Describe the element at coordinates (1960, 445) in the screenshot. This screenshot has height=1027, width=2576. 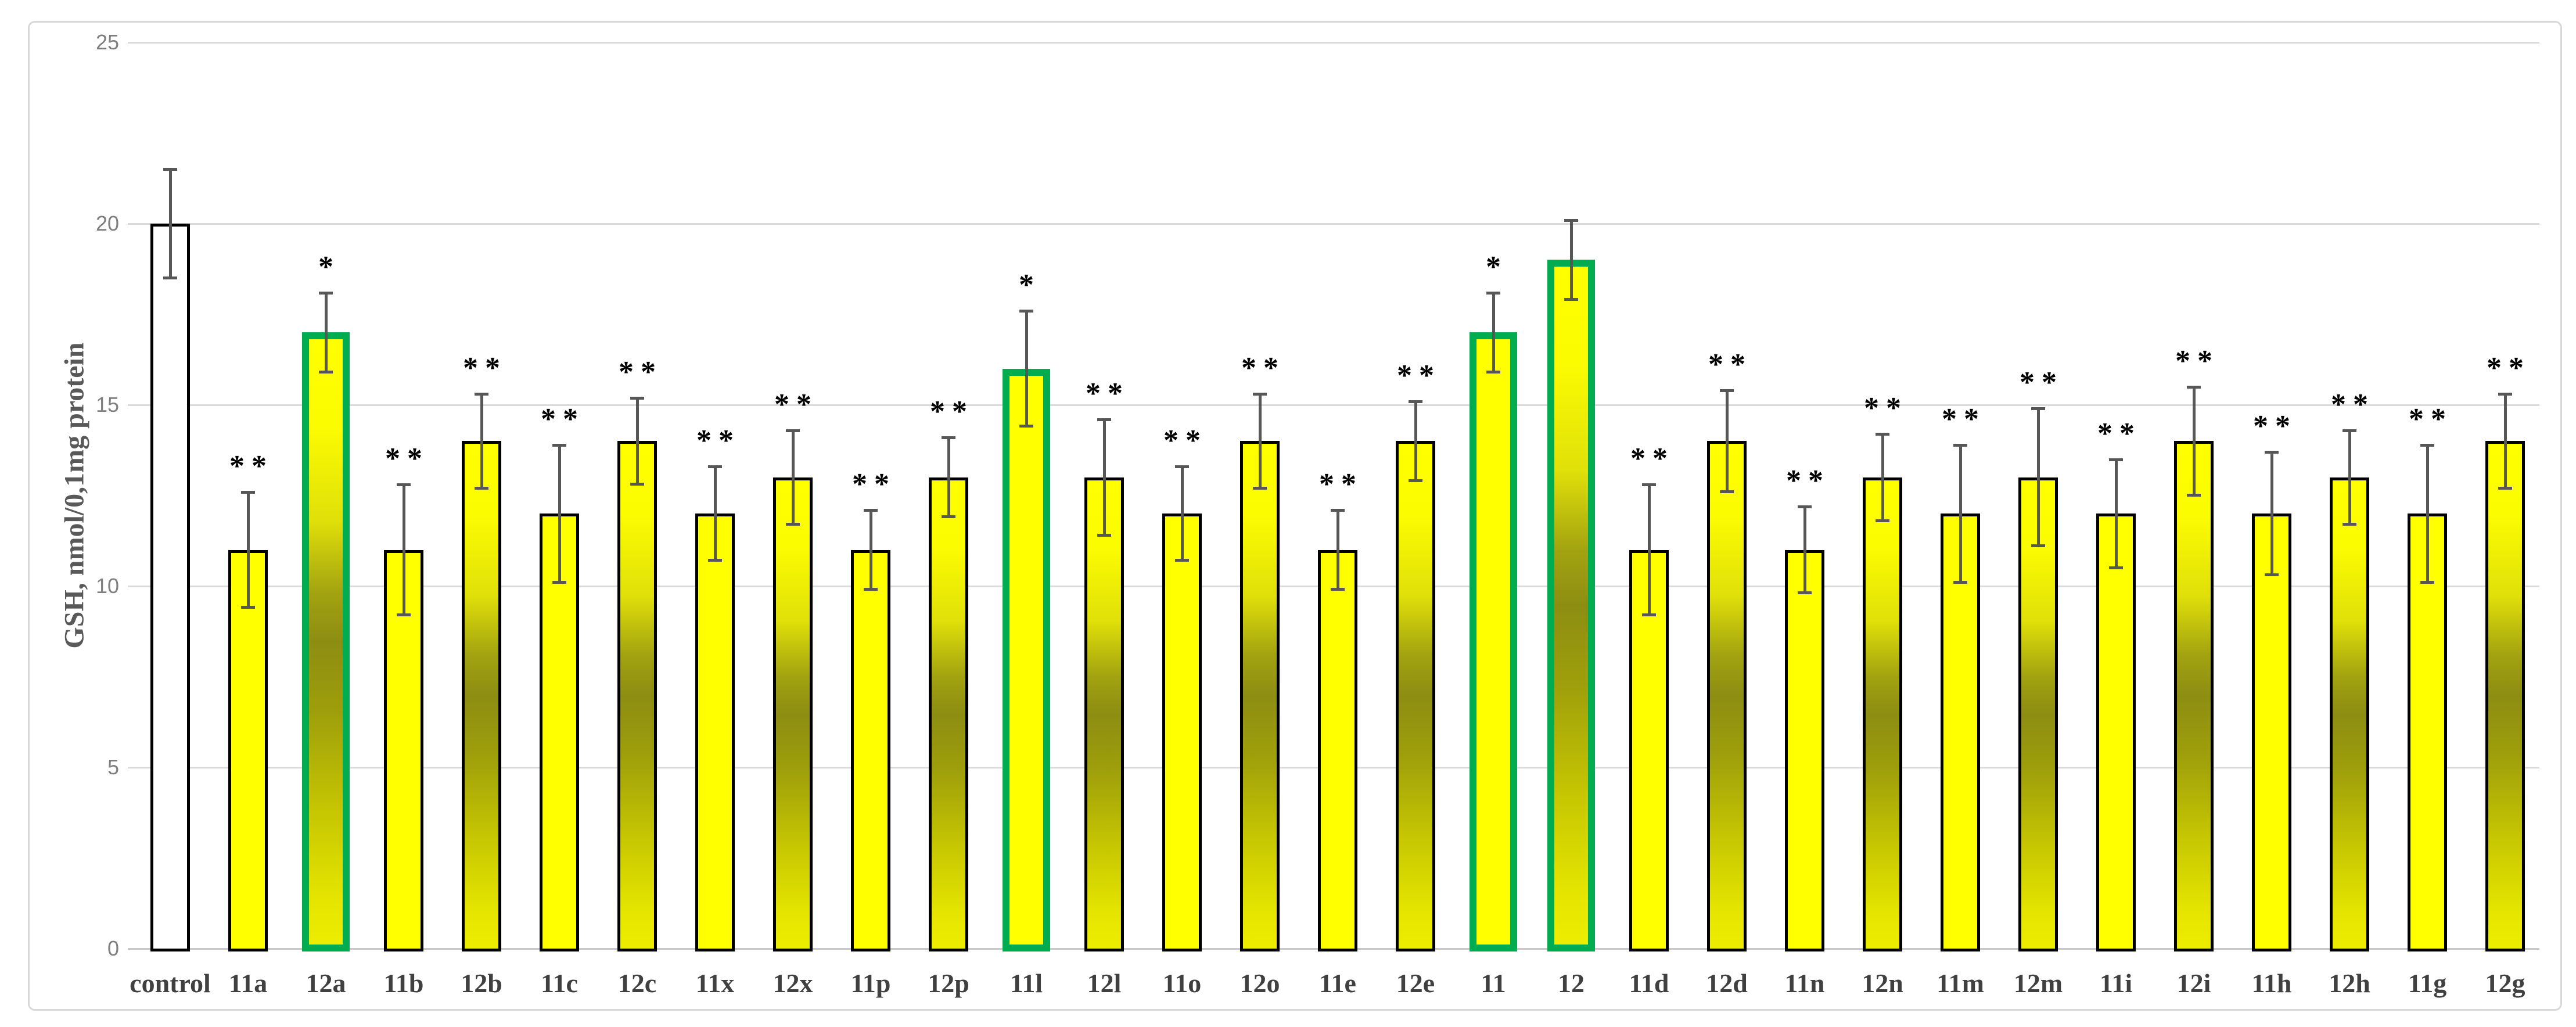
I see `error-cap-top-11m` at that location.